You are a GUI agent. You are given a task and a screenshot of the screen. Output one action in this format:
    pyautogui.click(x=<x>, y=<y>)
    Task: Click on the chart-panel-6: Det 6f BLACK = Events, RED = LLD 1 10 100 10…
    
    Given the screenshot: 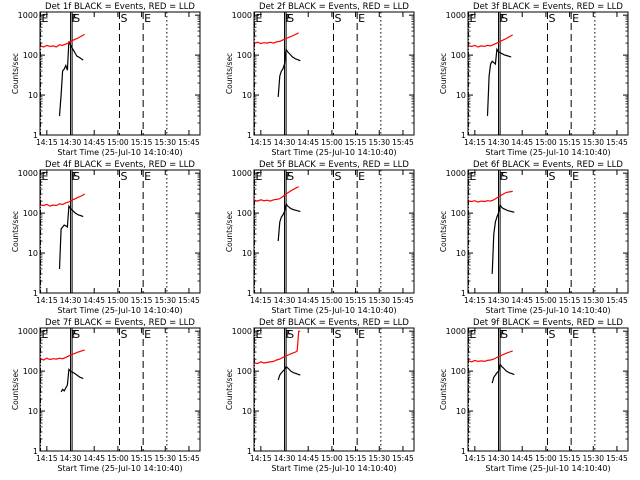 What is the action you would take?
    pyautogui.click(x=534, y=237)
    